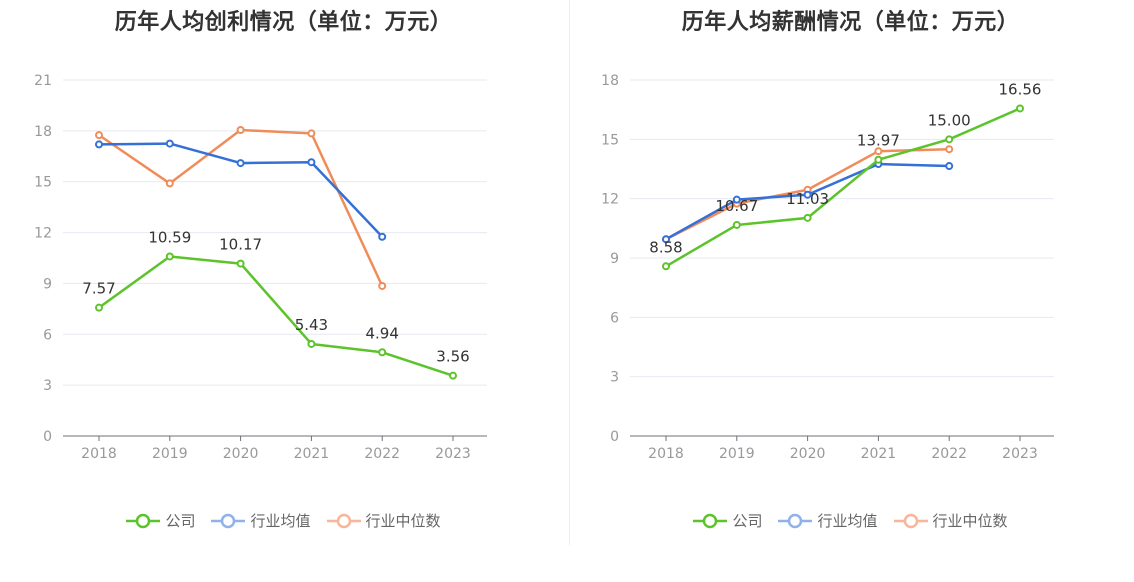 The height and width of the screenshot is (582, 1134). What do you see at coordinates (452, 357) in the screenshot?
I see `data-label-company-2023: 3.56` at bounding box center [452, 357].